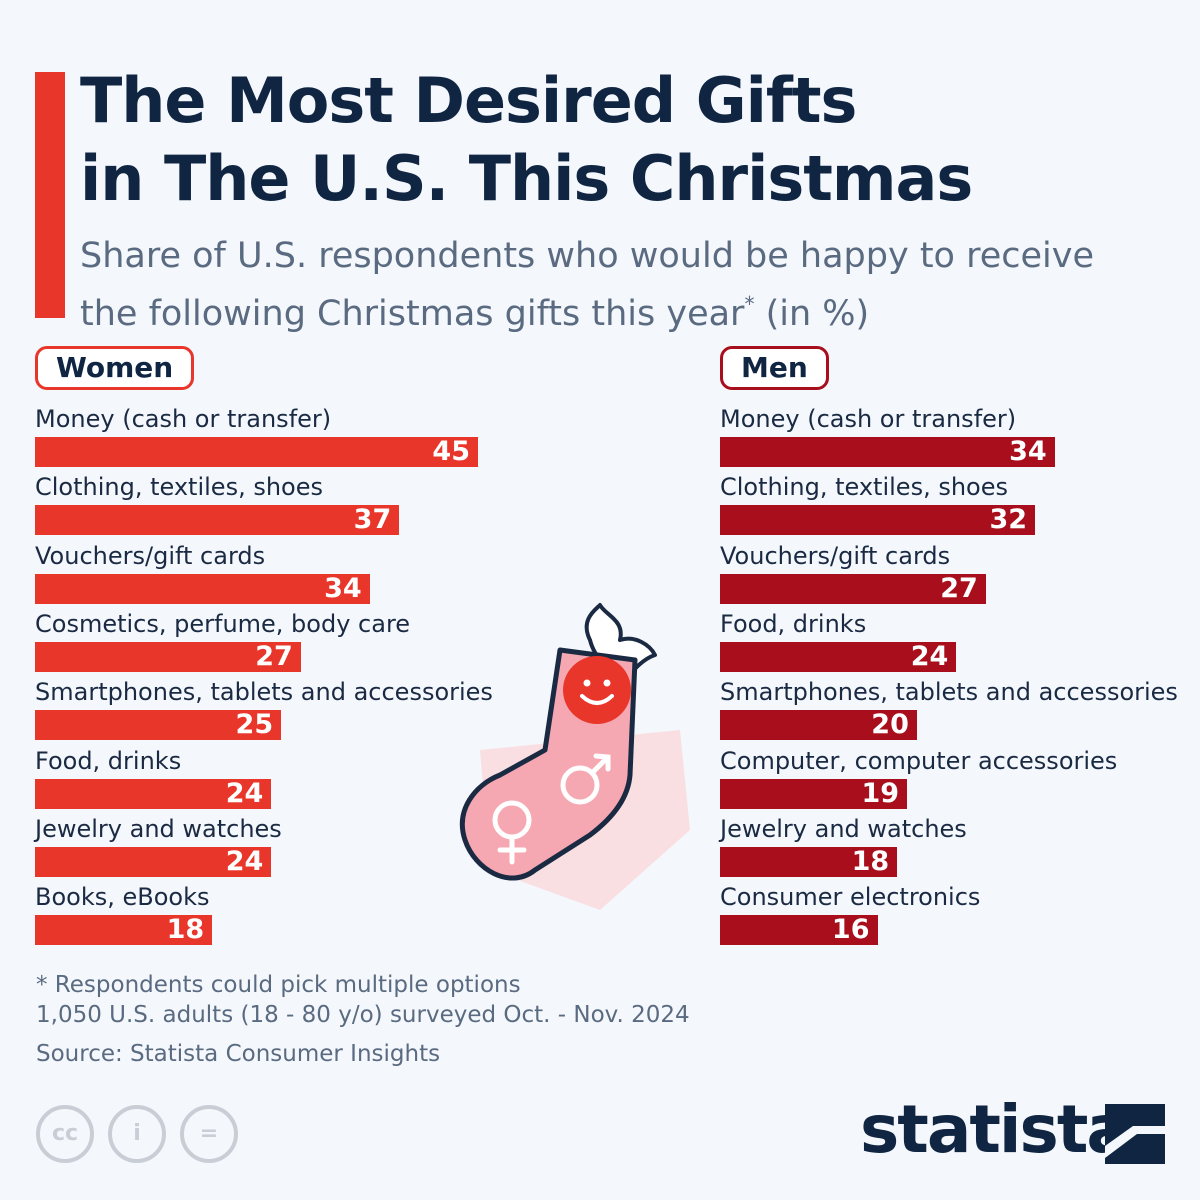 The width and height of the screenshot is (1200, 1200). What do you see at coordinates (799, 930) in the screenshot?
I see `men-bar: 16` at bounding box center [799, 930].